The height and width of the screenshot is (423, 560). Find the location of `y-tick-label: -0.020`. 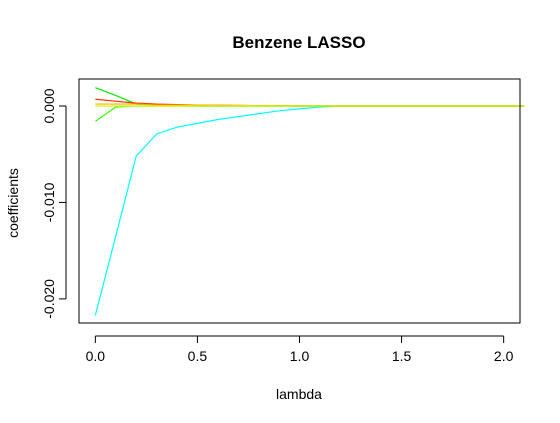

y-tick-label: -0.020 is located at coordinates (49, 299).